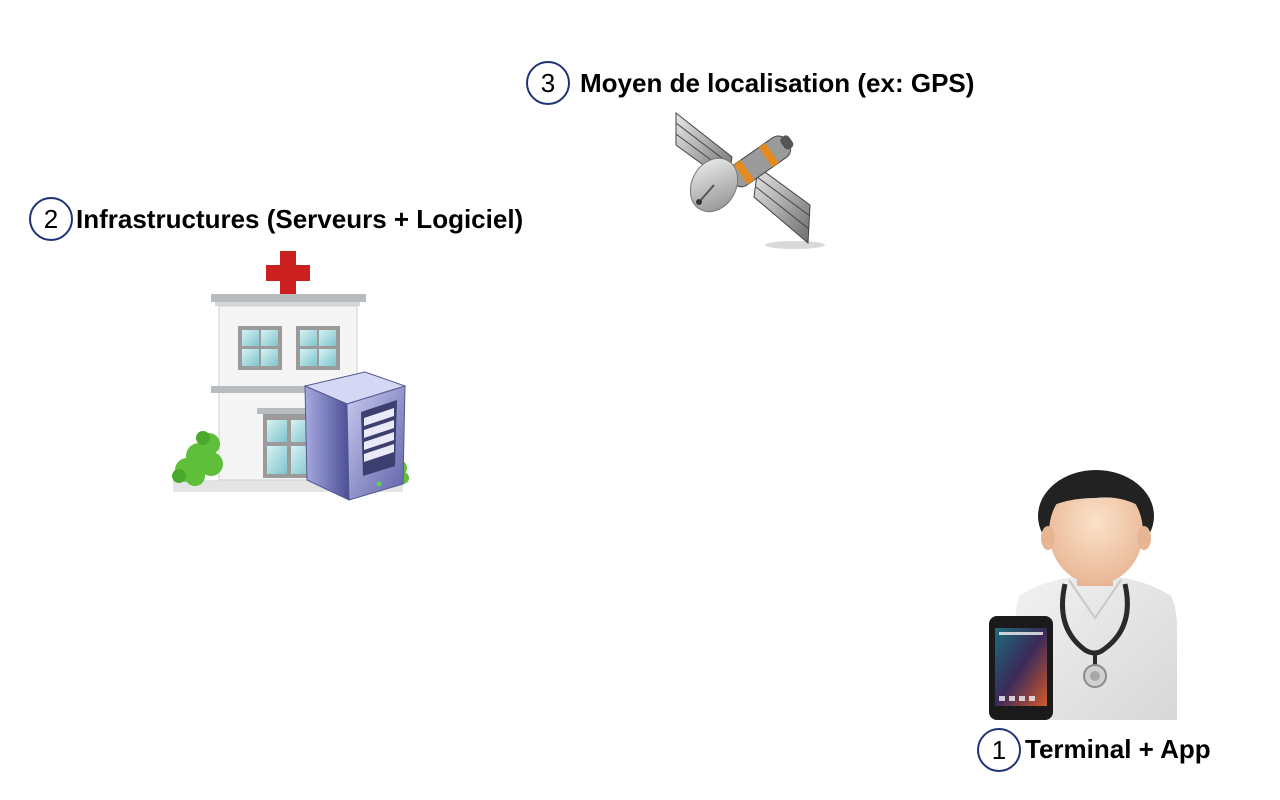 This screenshot has width=1280, height=800. What do you see at coordinates (750, 180) in the screenshot?
I see `satellite-icon` at bounding box center [750, 180].